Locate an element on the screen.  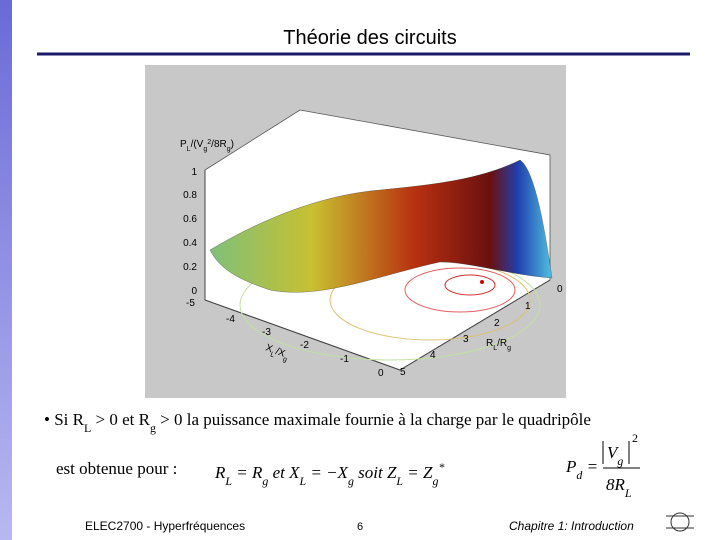
x-tick: -2 is located at coordinates (304, 345).